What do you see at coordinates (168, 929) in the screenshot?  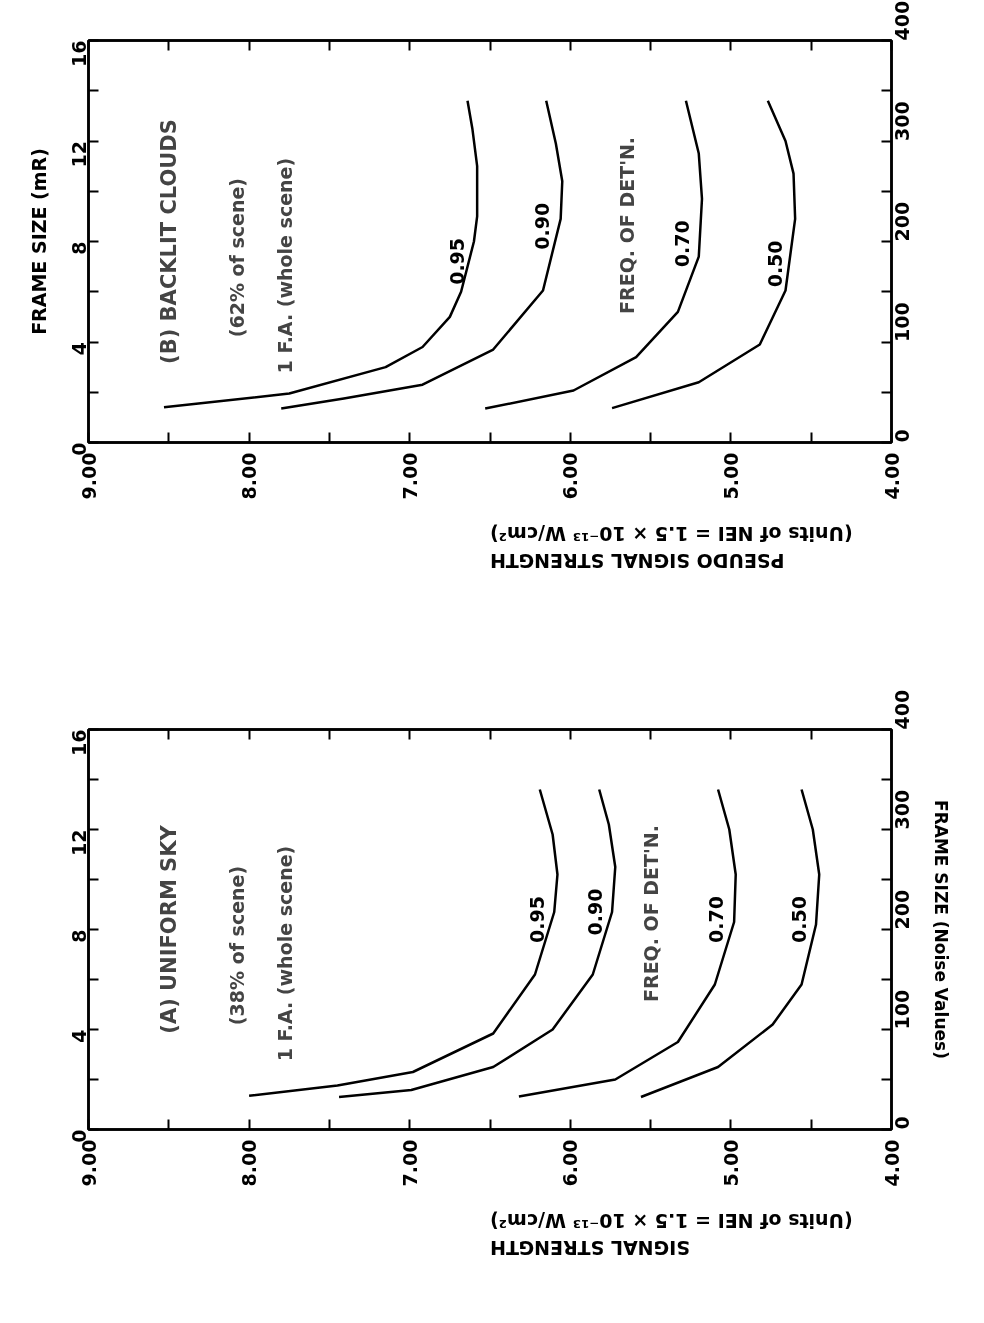 I see `text: (A) UNIFORM SKY` at bounding box center [168, 929].